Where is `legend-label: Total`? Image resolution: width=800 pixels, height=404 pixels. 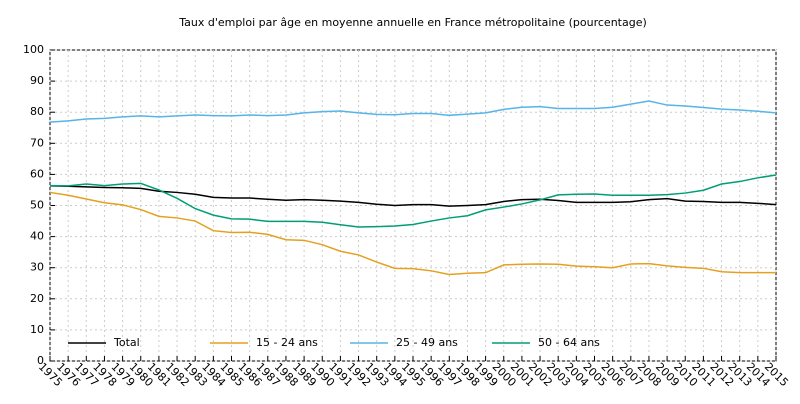
legend-label: Total is located at coordinates (126, 342).